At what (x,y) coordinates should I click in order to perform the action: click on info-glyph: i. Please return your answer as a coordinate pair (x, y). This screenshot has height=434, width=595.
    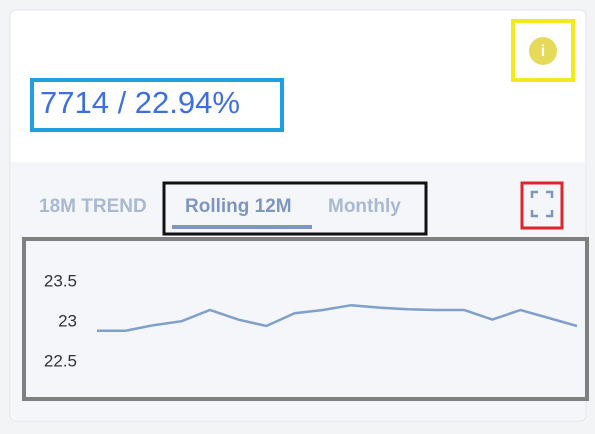
    Looking at the image, I should click on (543, 51).